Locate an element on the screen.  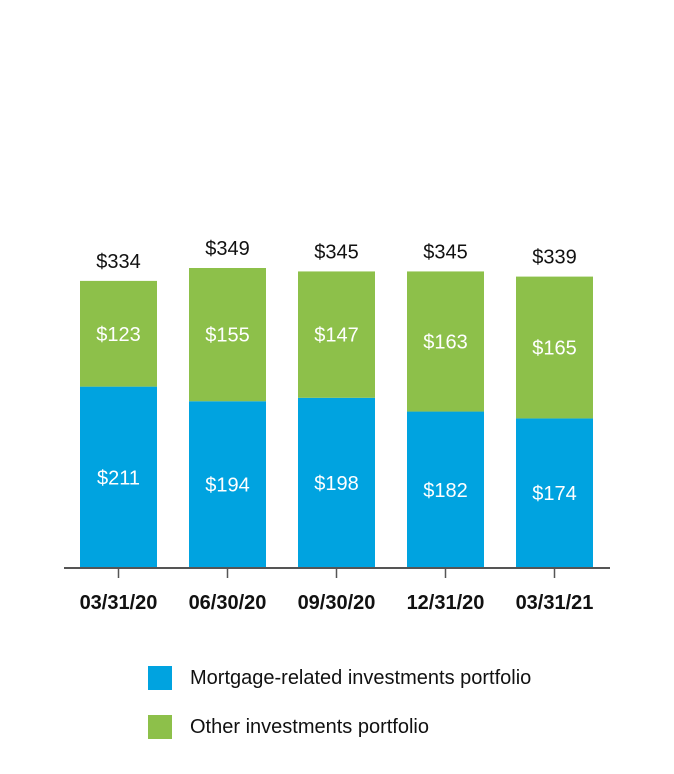
data-label-mortgage-1: $194 is located at coordinates (227, 486).